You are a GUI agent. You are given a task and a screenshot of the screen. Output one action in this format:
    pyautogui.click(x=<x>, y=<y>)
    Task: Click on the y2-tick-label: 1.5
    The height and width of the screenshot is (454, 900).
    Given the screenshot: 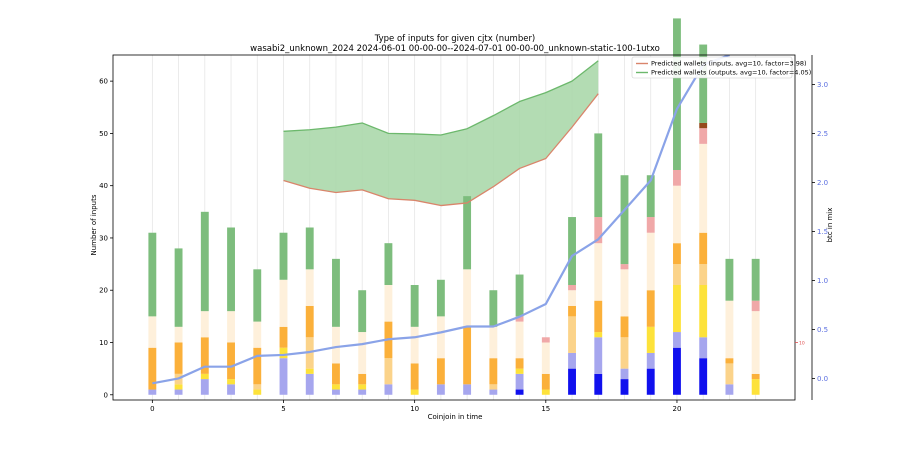 What is the action you would take?
    pyautogui.click(x=822, y=232)
    